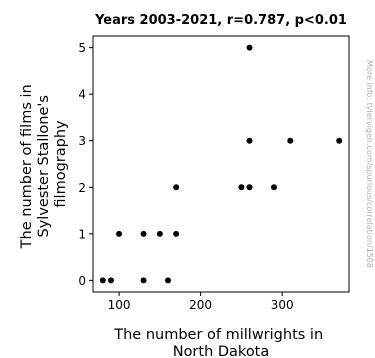  What do you see at coordinates (220, 20) in the screenshot?
I see `chart-title: Years 2003-2021, r=0.787, p<0.01` at bounding box center [220, 20].